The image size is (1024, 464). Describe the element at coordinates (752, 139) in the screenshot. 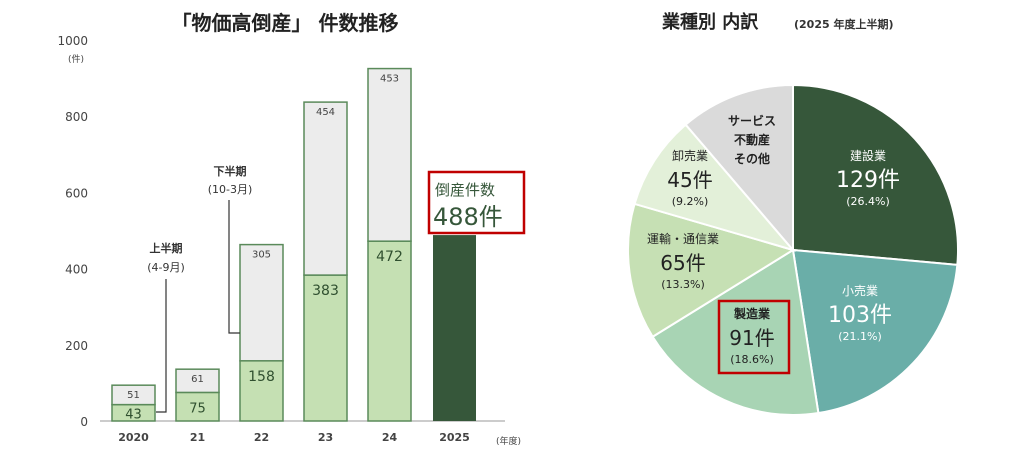

I see `pie-slice-label: 不動産` at that location.